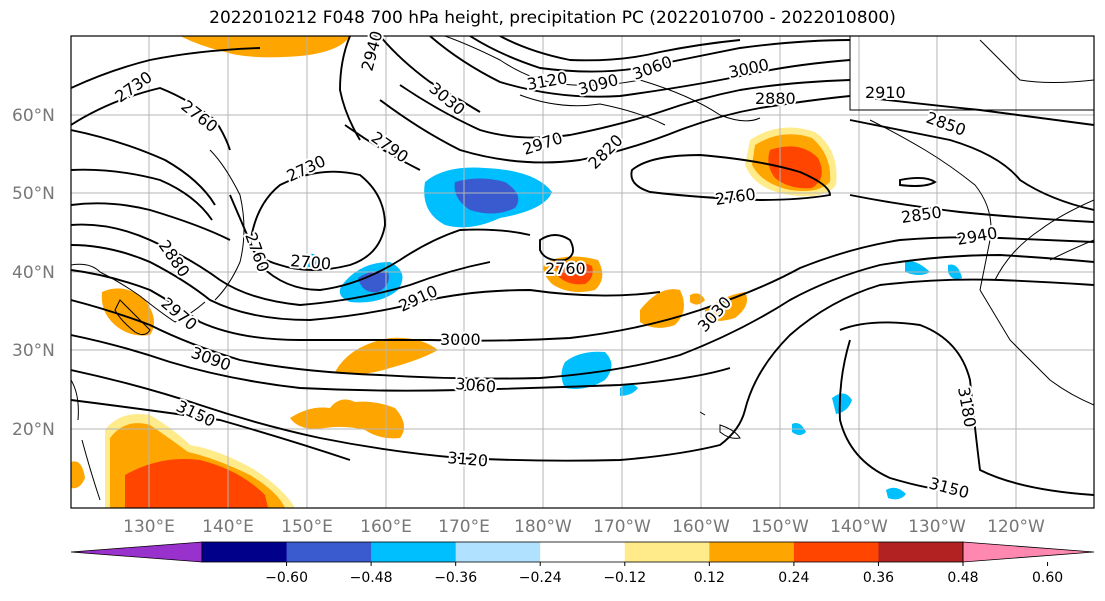 This screenshot has height=601, width=1105. Describe the element at coordinates (464, 527) in the screenshot. I see `lon-label: 170°E` at that location.